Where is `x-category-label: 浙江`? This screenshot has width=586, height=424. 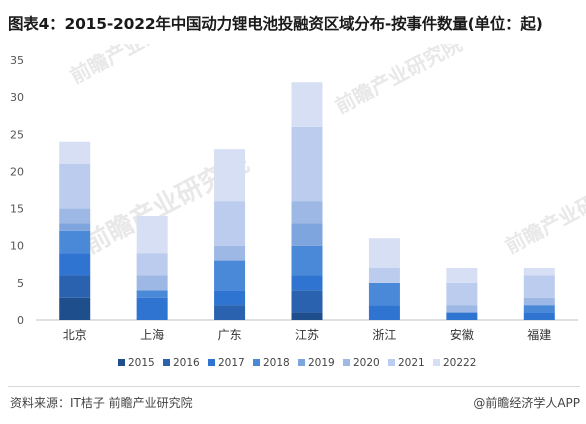 x-category-label: 浙江 is located at coordinates (384, 335).